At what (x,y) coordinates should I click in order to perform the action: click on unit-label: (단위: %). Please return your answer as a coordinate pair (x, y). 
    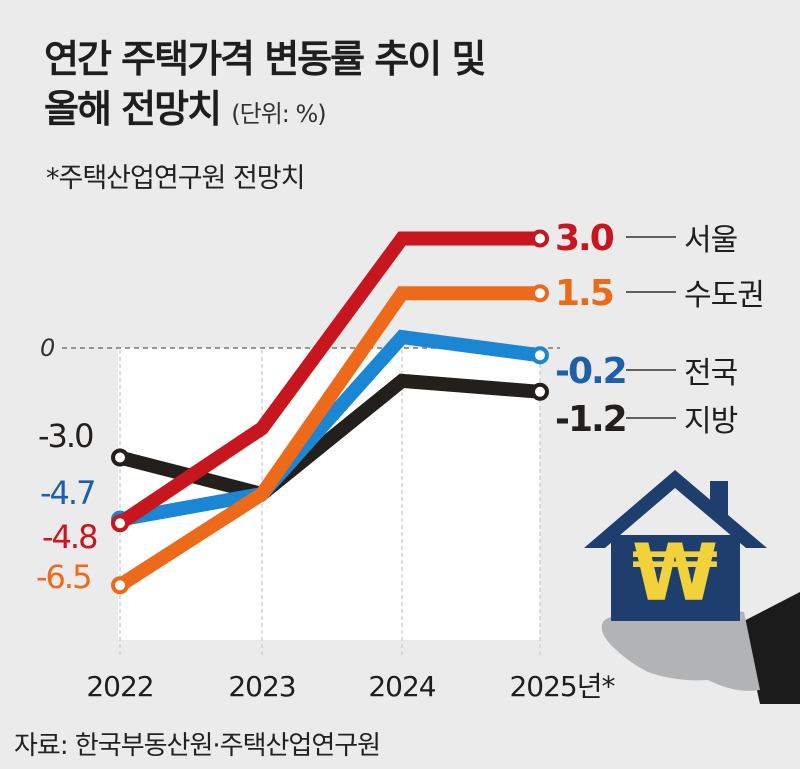
    Looking at the image, I should click on (278, 114).